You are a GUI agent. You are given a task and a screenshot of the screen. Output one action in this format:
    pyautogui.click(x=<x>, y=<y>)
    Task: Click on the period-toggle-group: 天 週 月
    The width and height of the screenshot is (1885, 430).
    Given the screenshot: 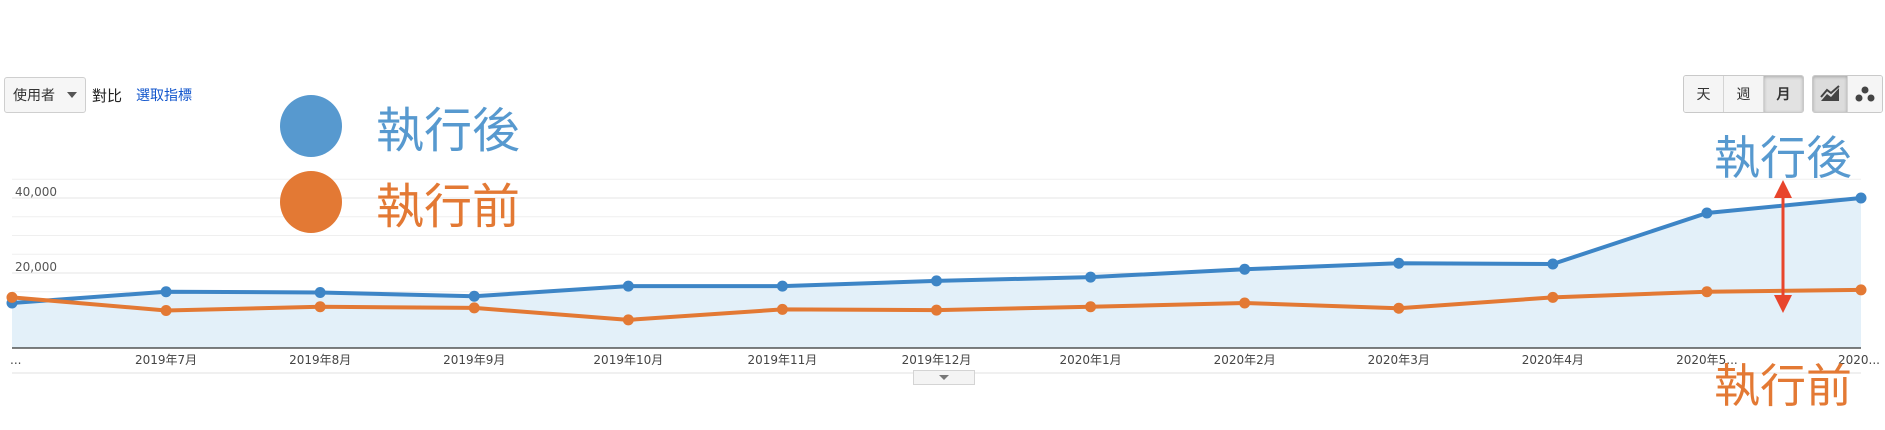 What is the action you would take?
    pyautogui.click(x=1743, y=94)
    